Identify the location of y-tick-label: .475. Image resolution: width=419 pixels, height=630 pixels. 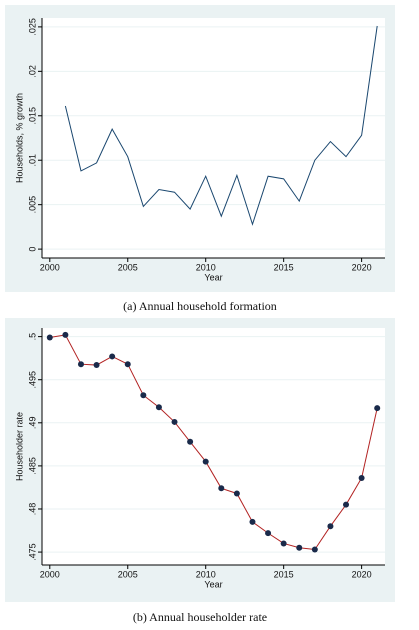
(32, 552).